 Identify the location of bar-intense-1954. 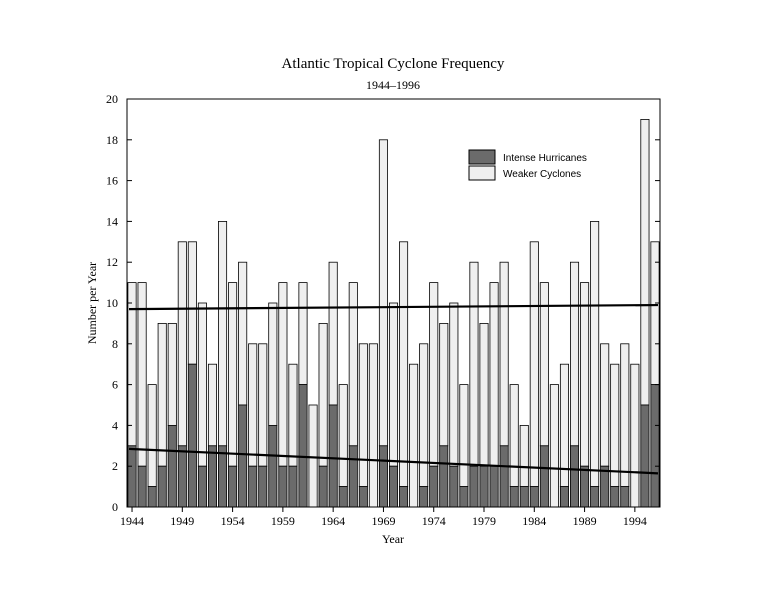
(233, 486).